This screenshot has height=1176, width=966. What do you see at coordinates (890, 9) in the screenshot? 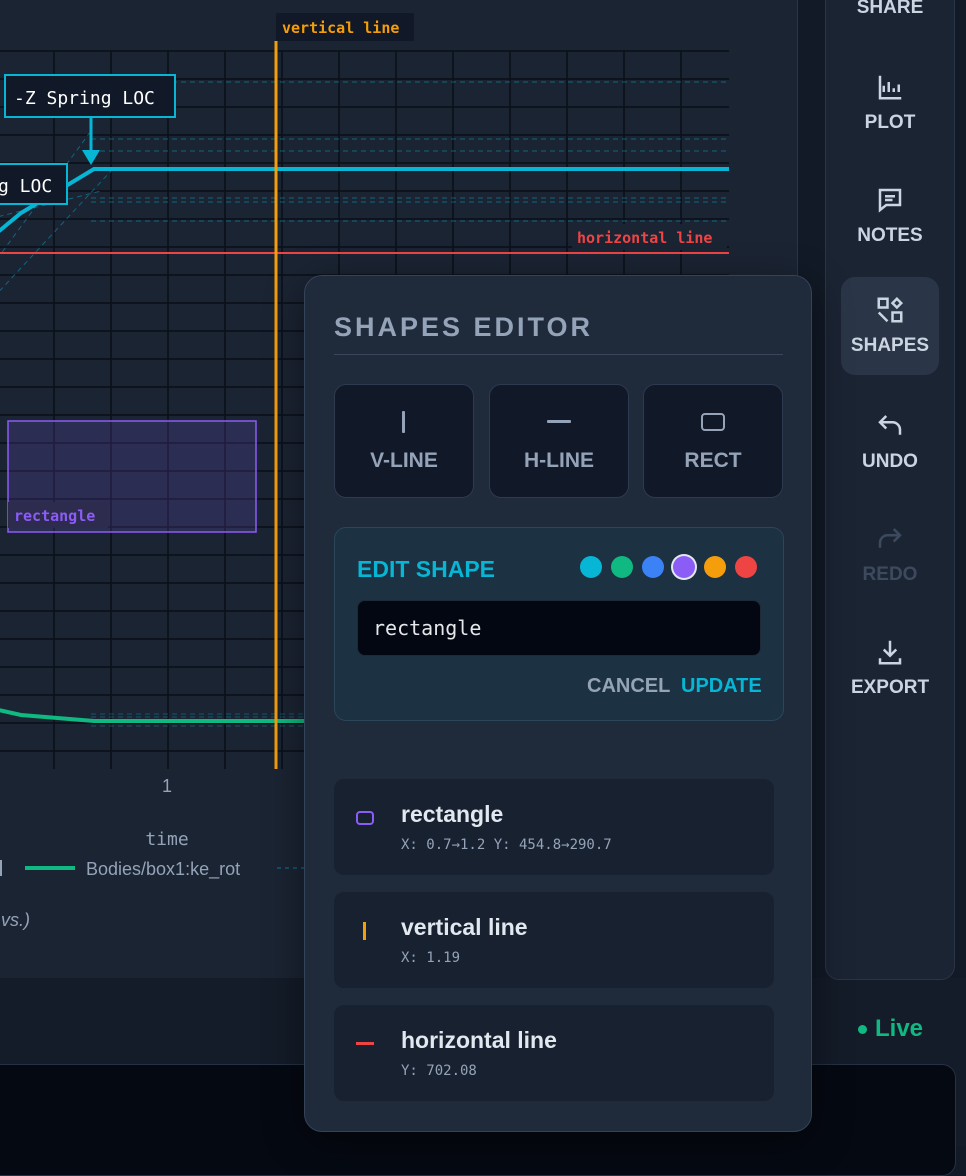
I see `toolbar-share-label: SHARE` at bounding box center [890, 9].